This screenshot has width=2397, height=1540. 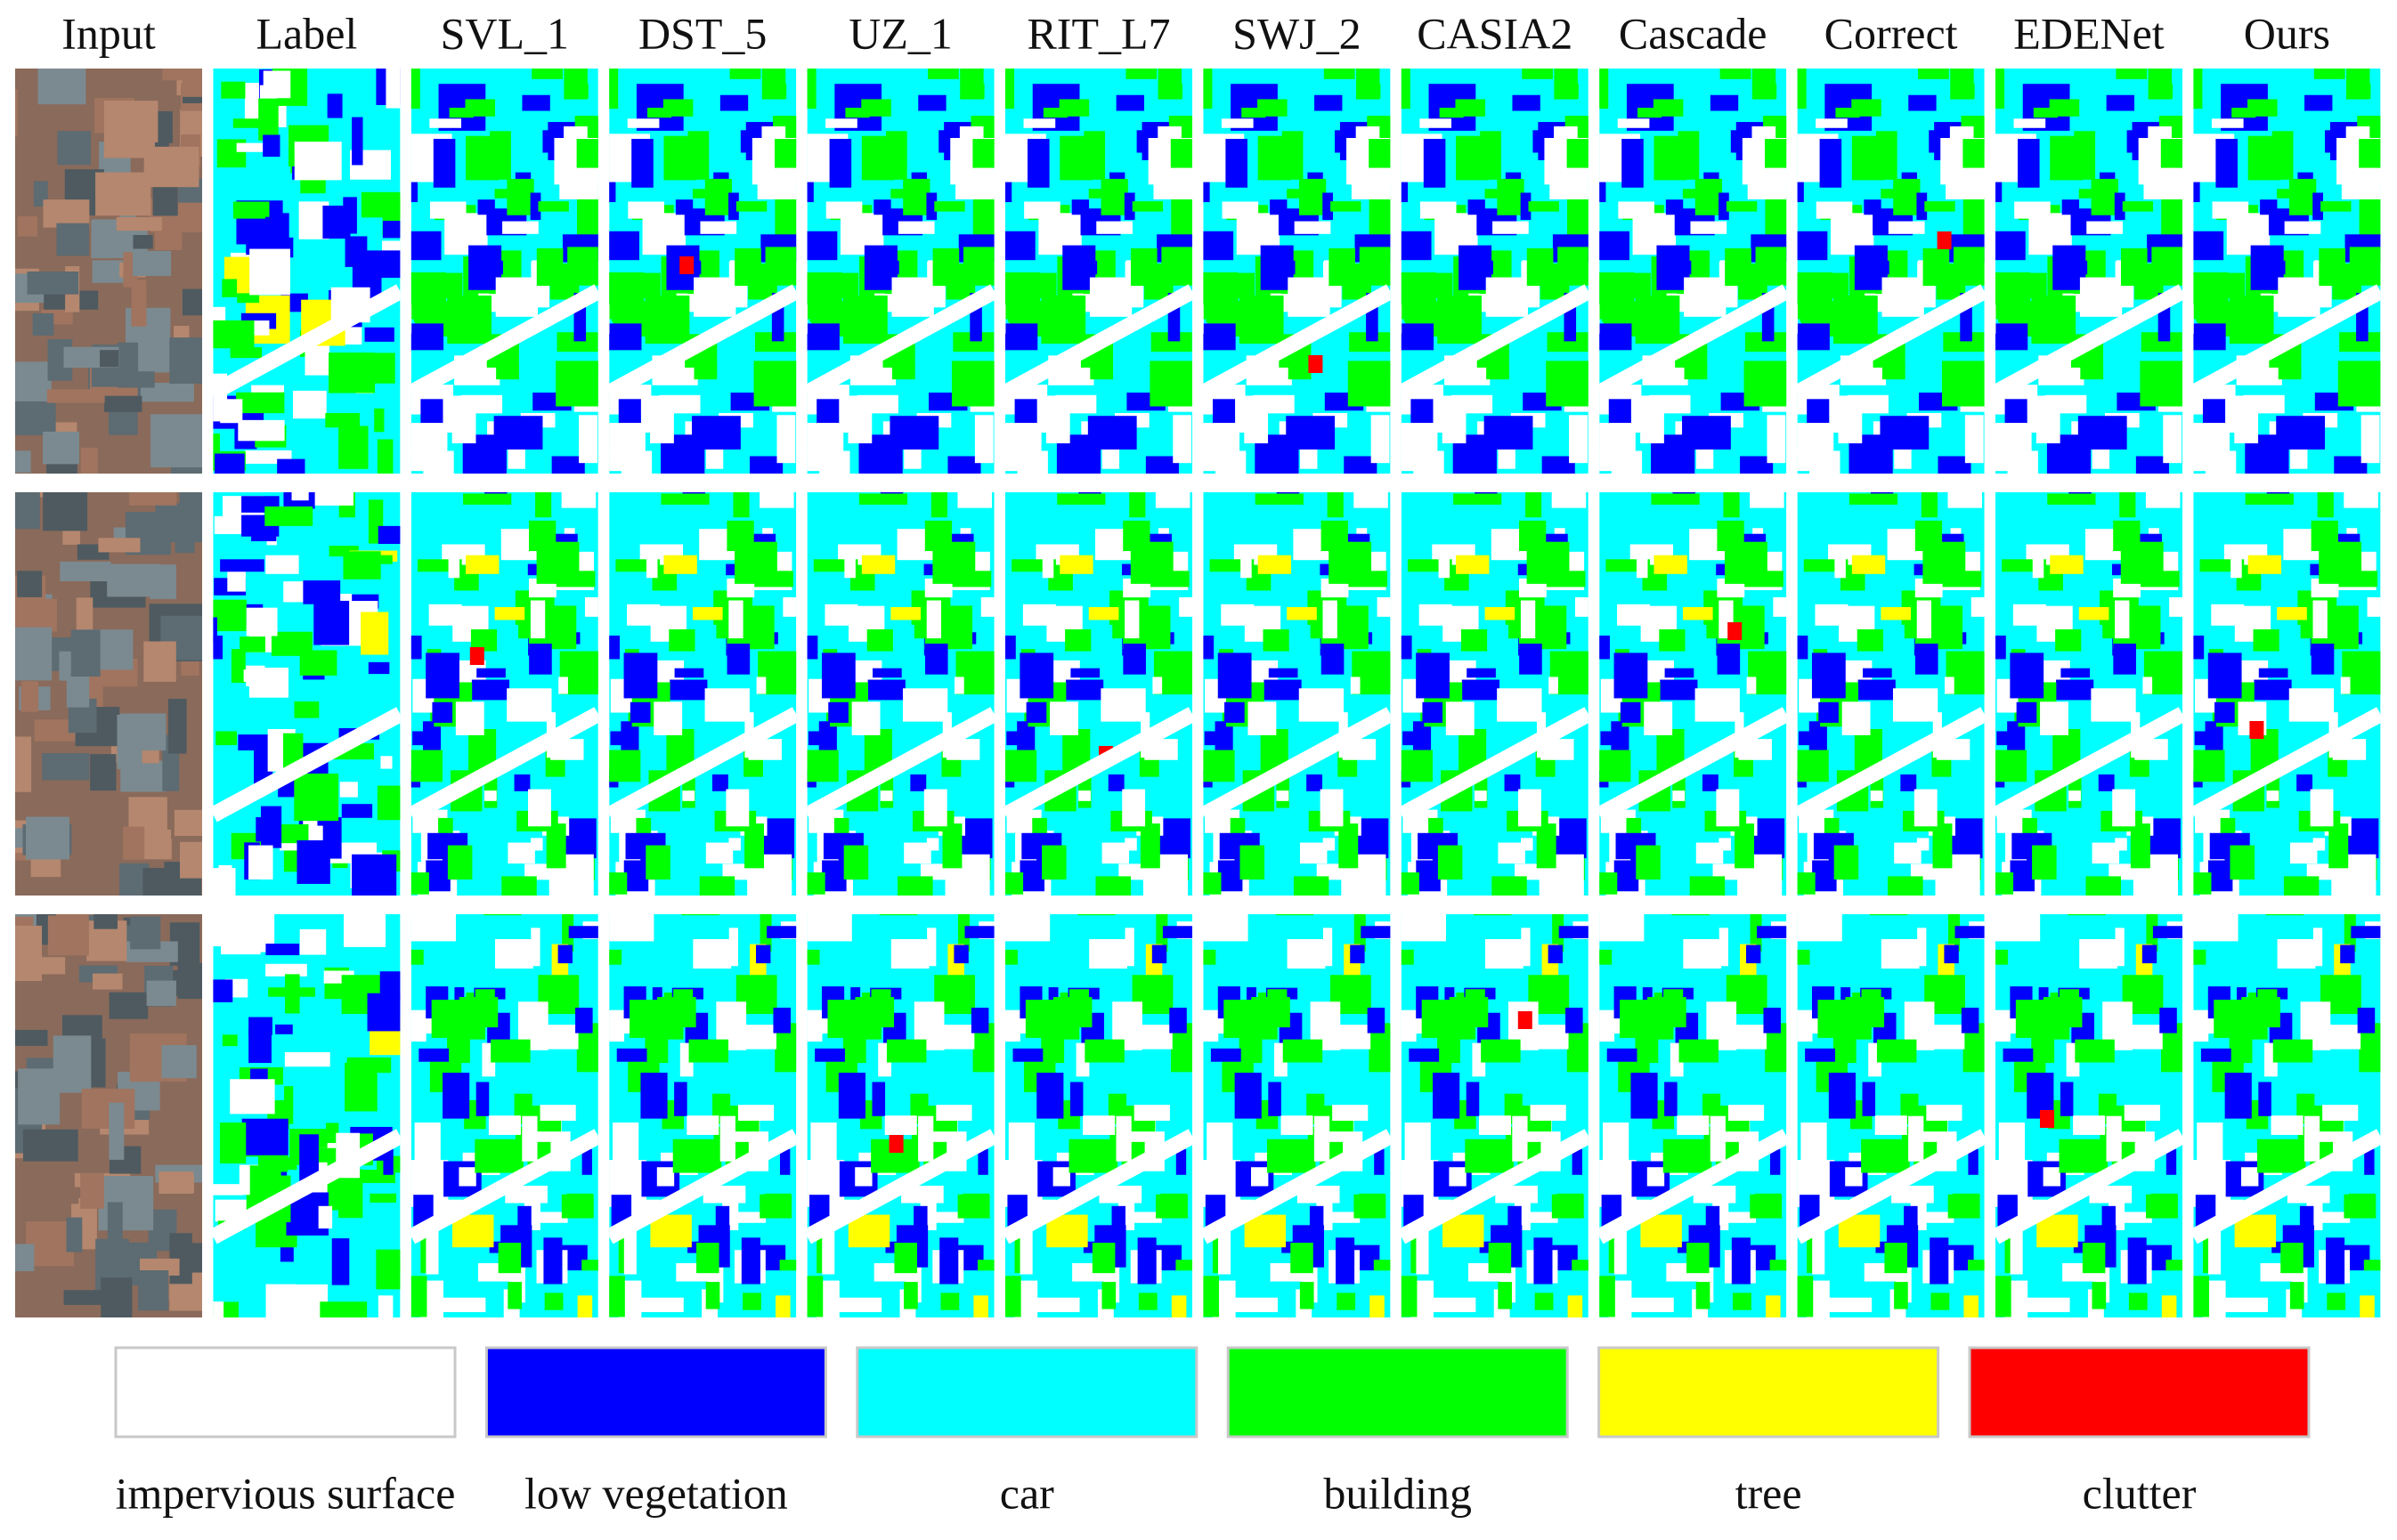 I want to click on column-header: RIT_L7, so click(x=1098, y=33).